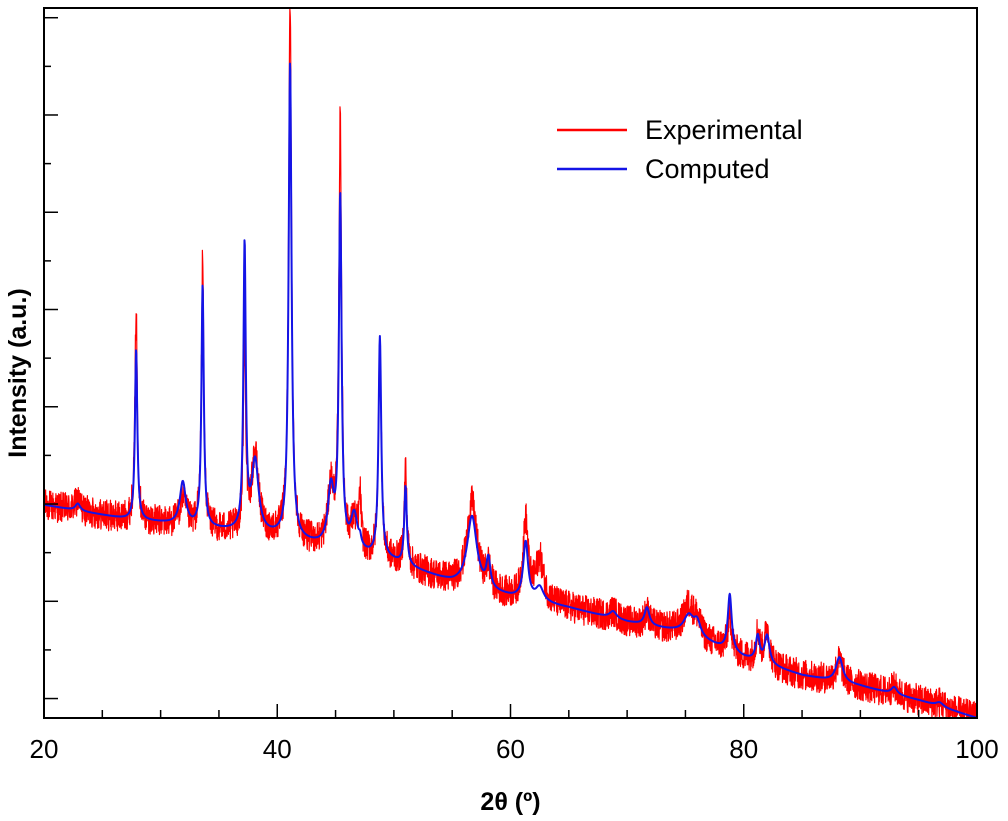 The image size is (1008, 821). I want to click on x-axis-title: 2θ (º), so click(510, 802).